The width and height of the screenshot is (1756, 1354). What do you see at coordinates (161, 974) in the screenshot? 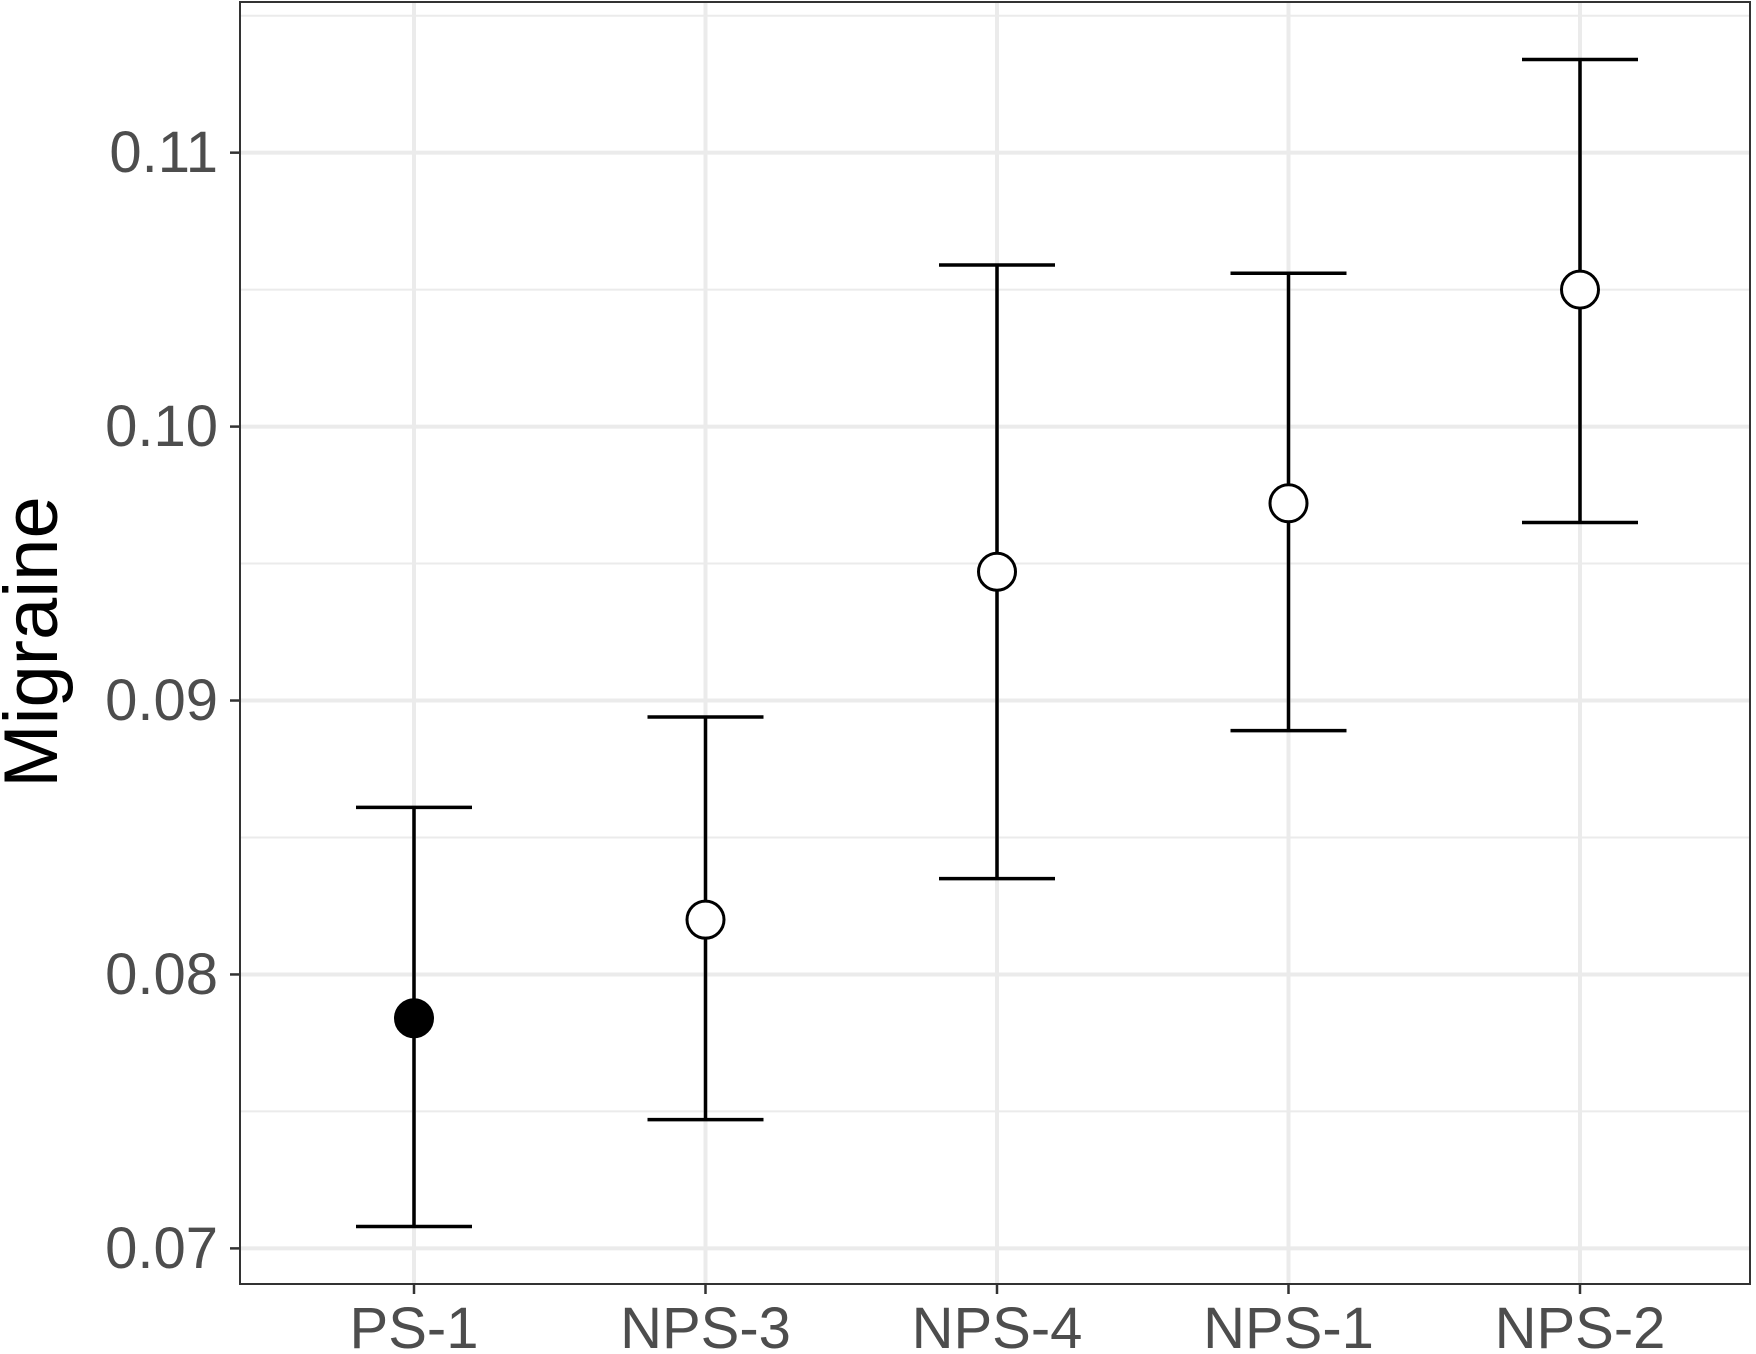
I see `y-tick-label: 0.08` at bounding box center [161, 974].